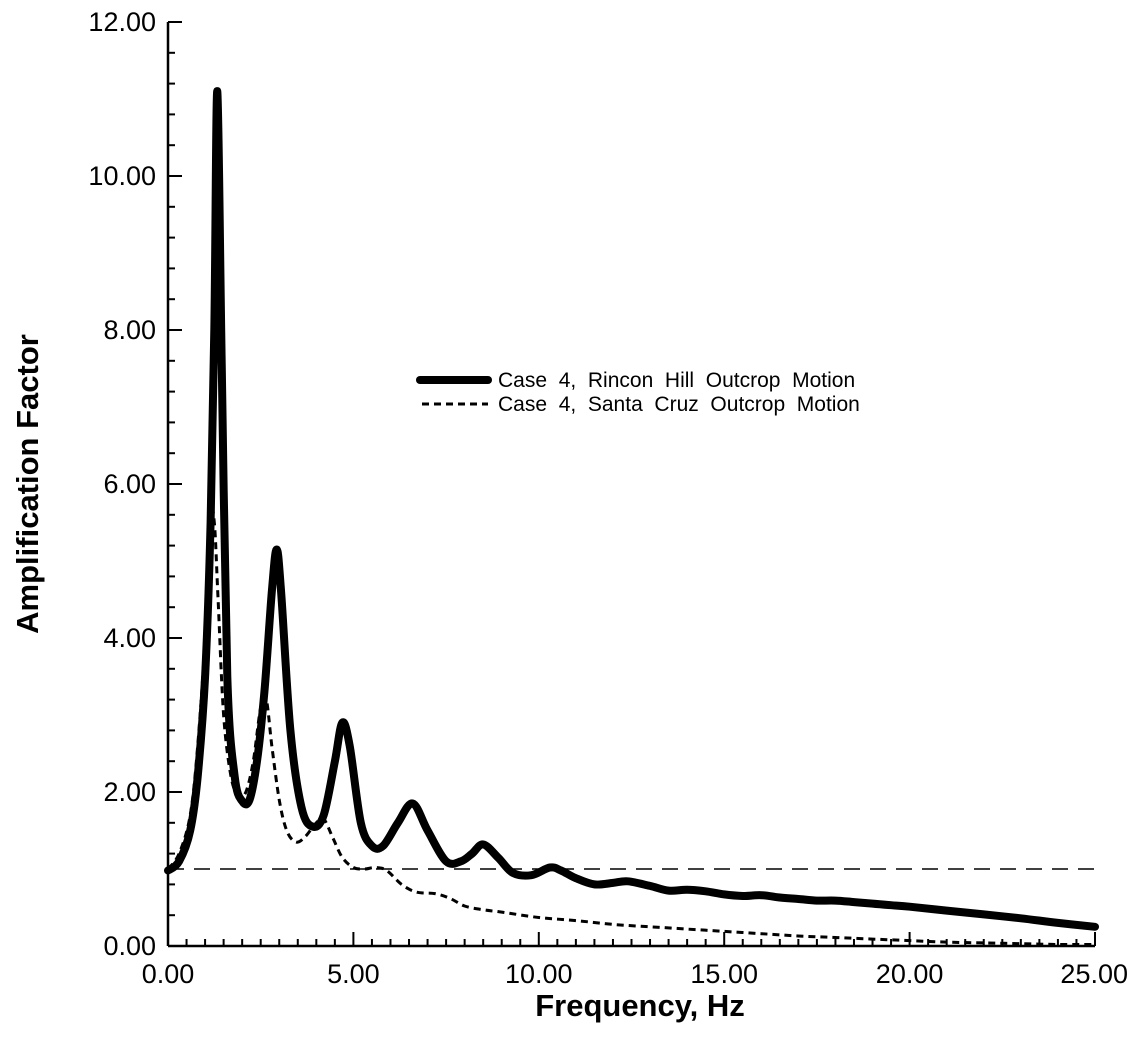  I want to click on x-tick-label: 10.00, so click(539, 974).